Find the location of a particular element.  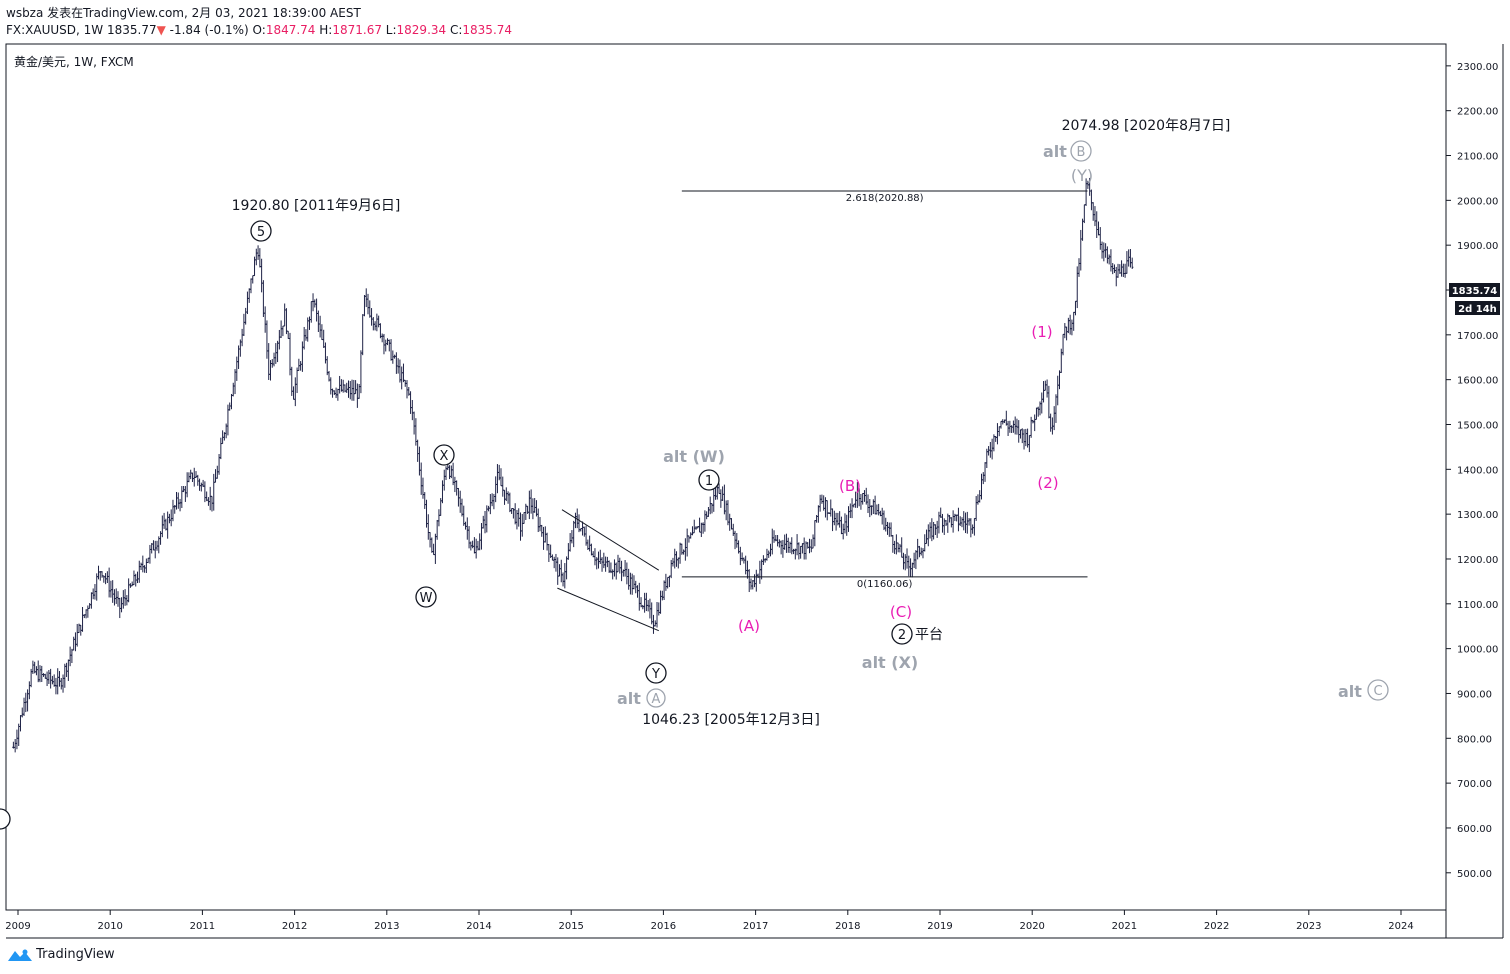

wave-1-marker: 1 is located at coordinates (709, 480).